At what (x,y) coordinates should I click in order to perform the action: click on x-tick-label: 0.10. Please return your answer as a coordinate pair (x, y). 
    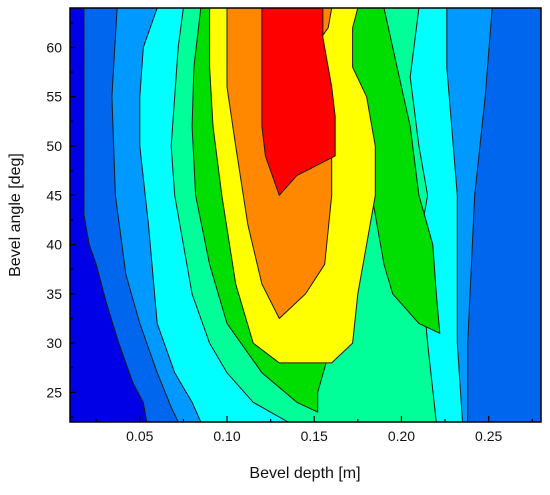
    Looking at the image, I should click on (226, 436).